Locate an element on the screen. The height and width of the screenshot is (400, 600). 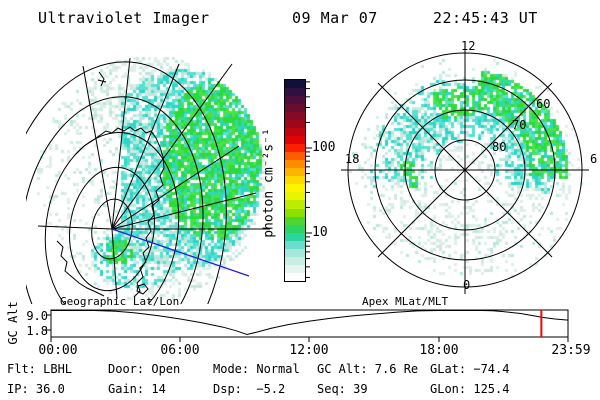
ytick-1-8: 1.8 is located at coordinates (37, 331).